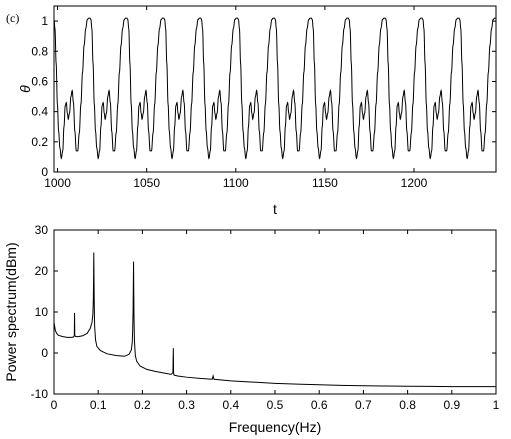  Describe the element at coordinates (57, 183) in the screenshot. I see `p1-xtick-label-0: 1000` at that location.